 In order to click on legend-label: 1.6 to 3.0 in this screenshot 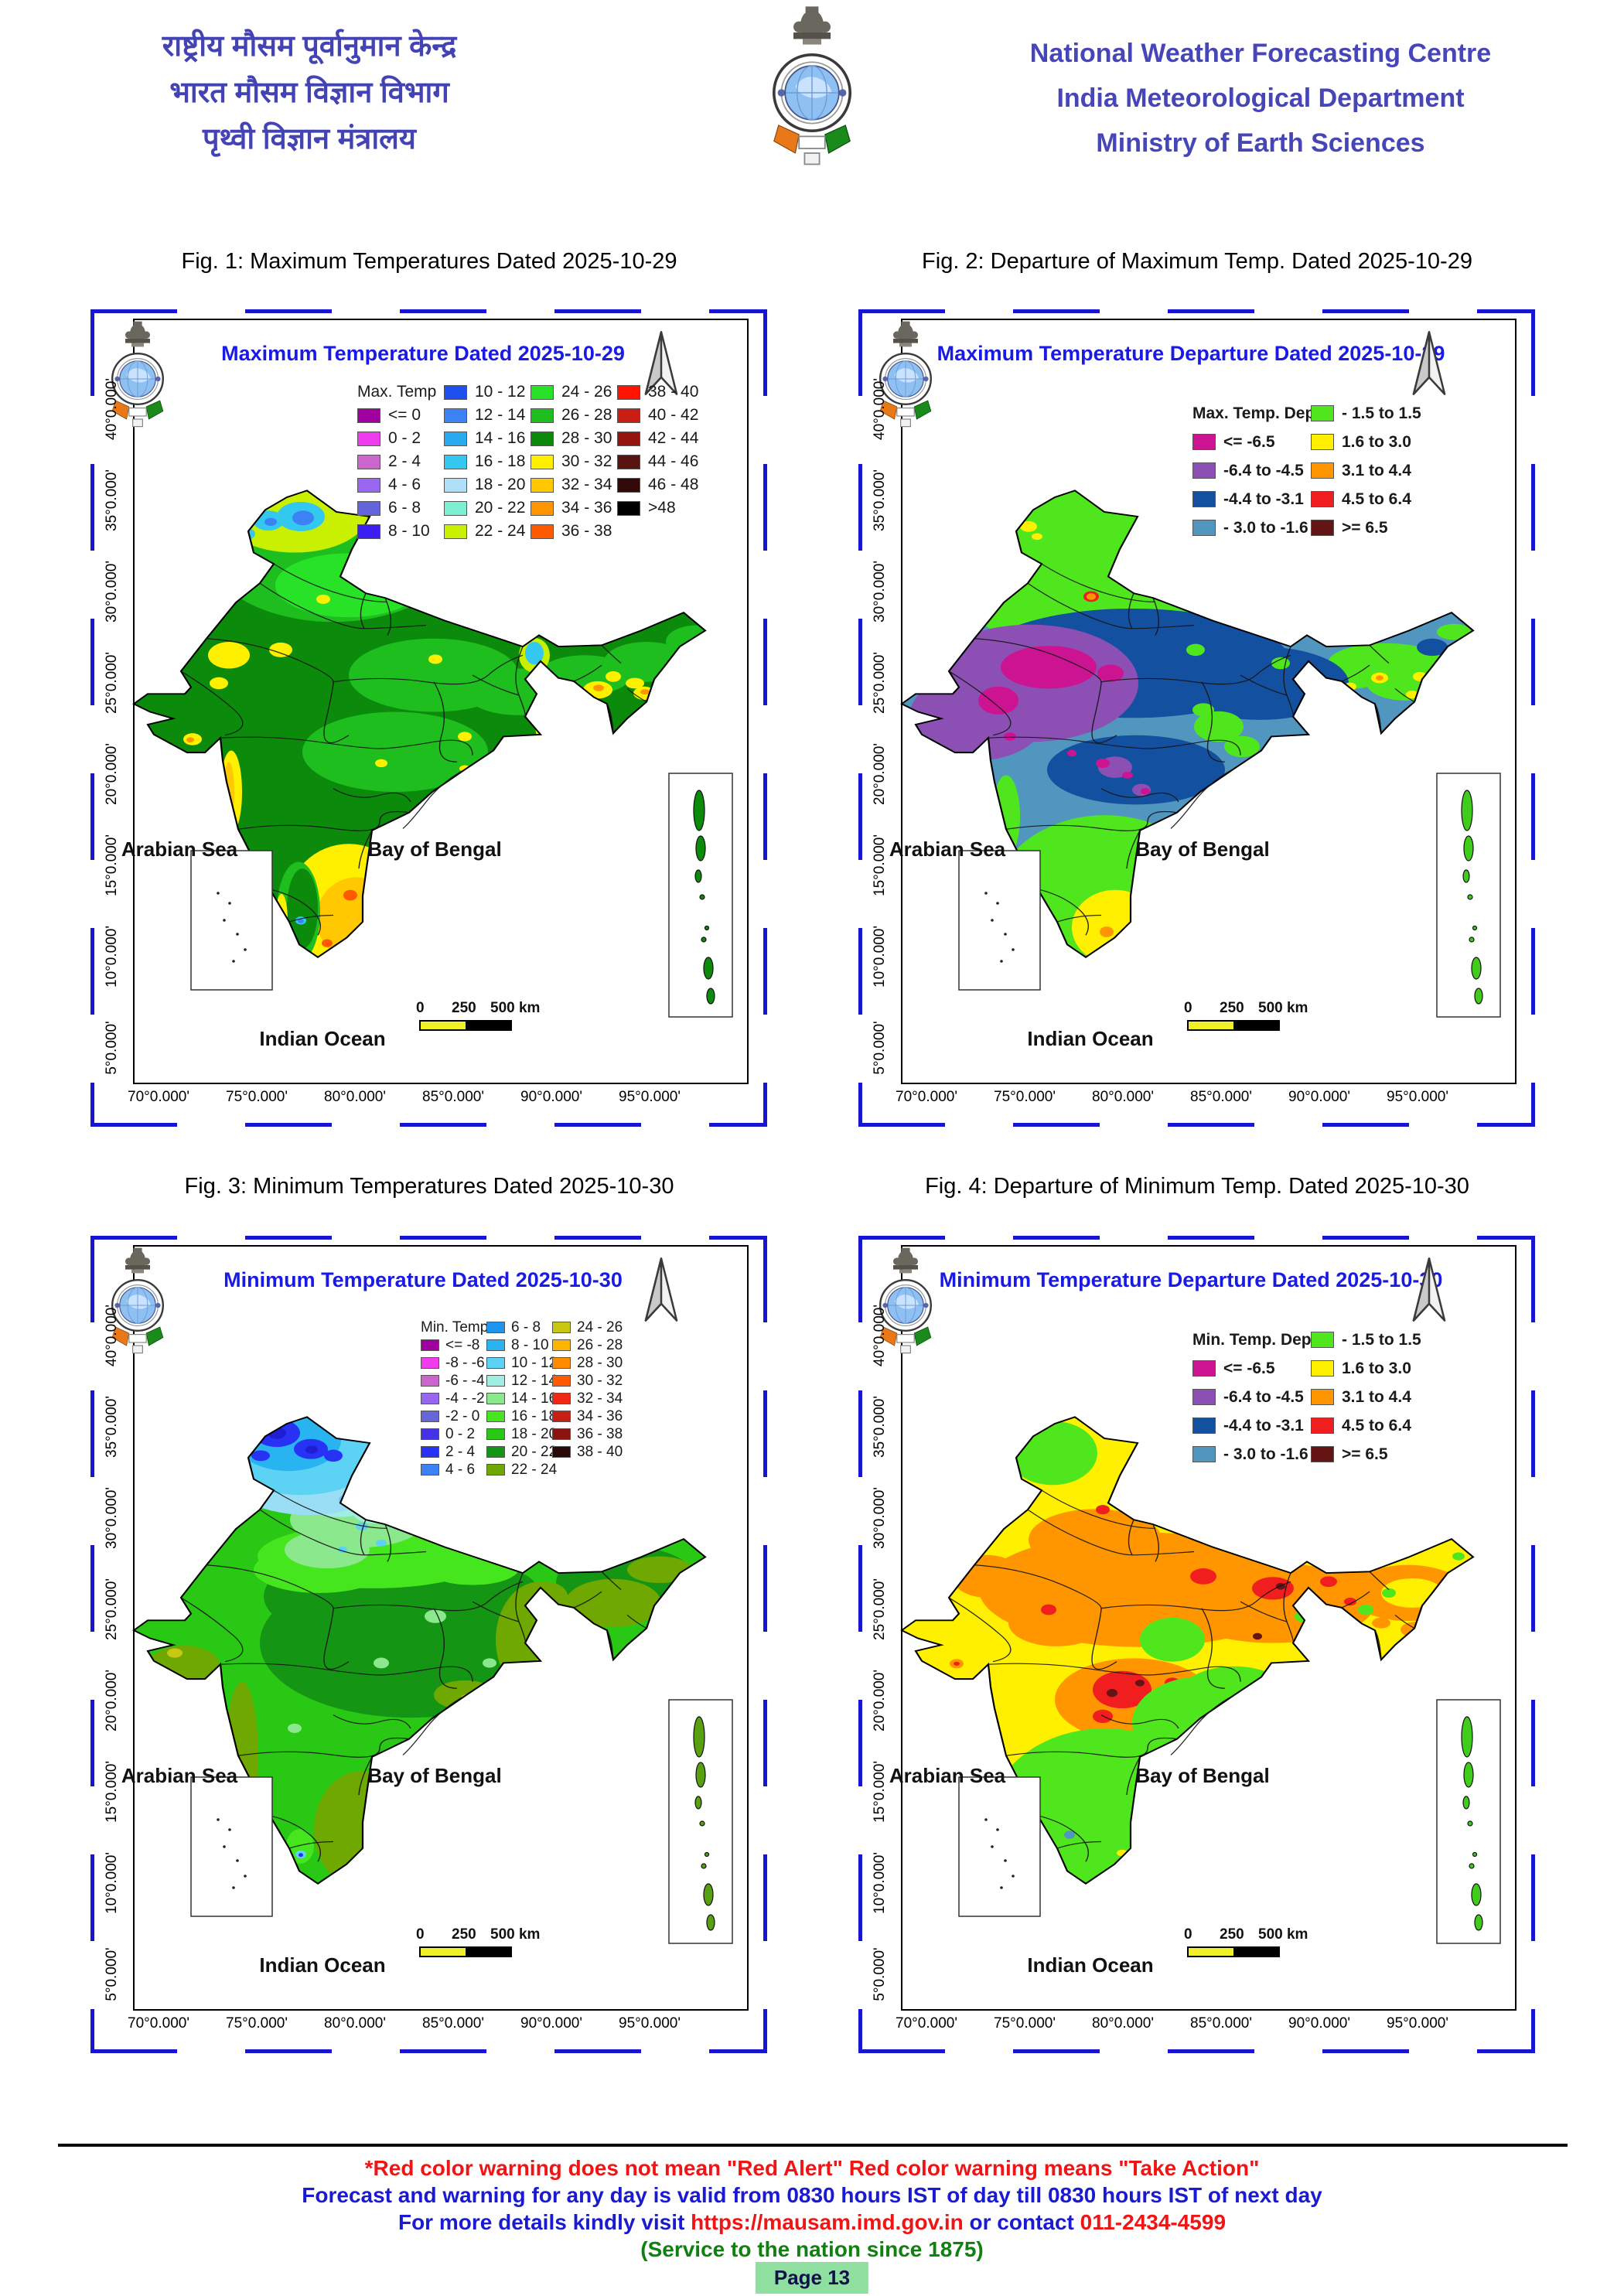, I will do `click(1376, 441)`.